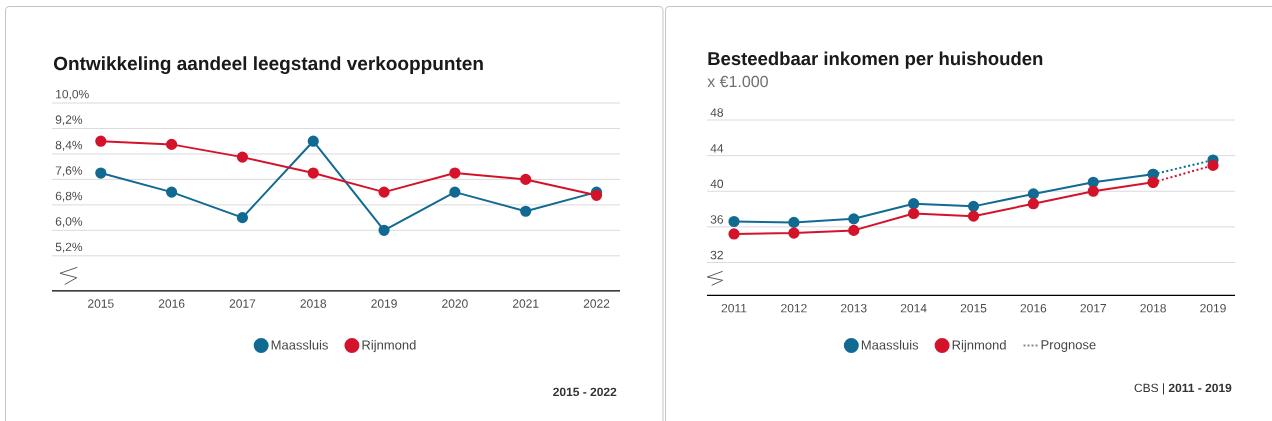  Describe the element at coordinates (268, 65) in the screenshot. I see `chart-title: Ontwikkeling aandeel leegstand verkooppunten` at that location.